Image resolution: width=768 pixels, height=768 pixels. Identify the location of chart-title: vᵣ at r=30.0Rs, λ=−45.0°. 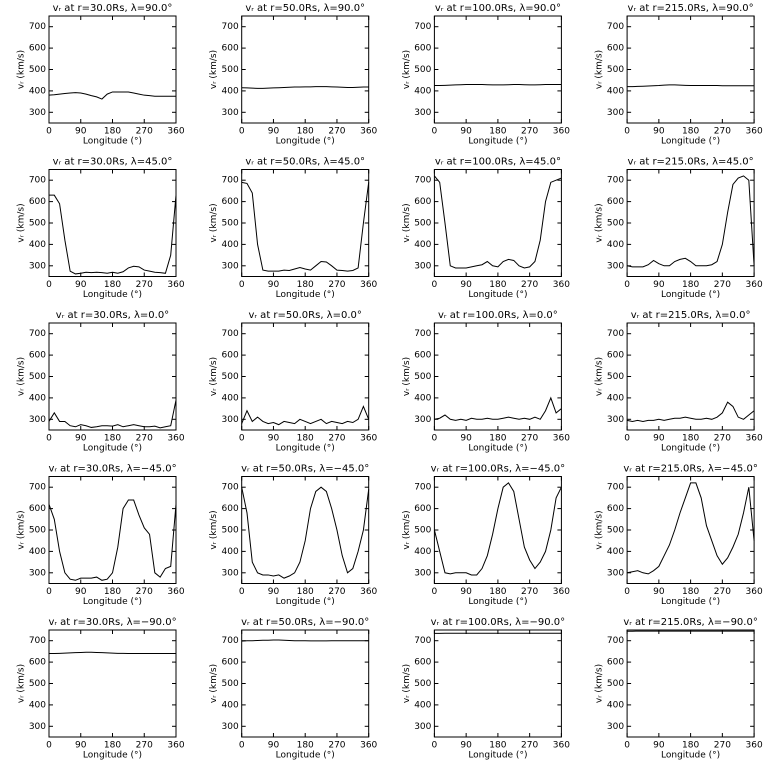
(112, 469).